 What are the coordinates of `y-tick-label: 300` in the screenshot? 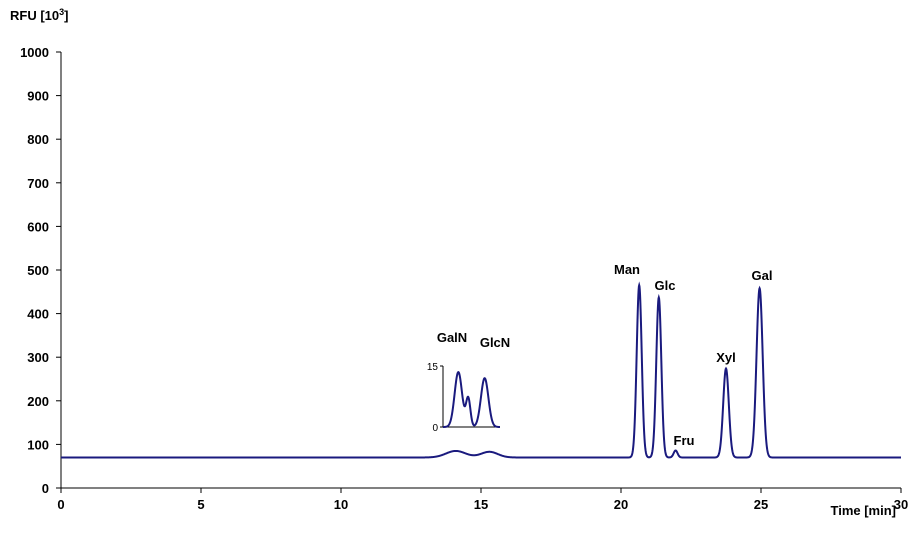 It's located at (38, 357).